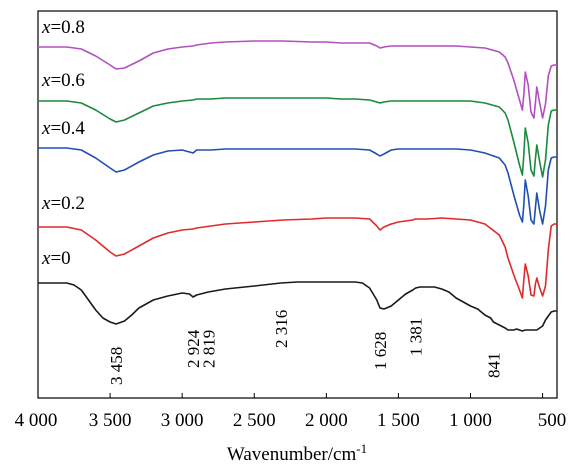 Image resolution: width=573 pixels, height=476 pixels. Describe the element at coordinates (110, 420) in the screenshot. I see `x-tick-label: 3 500` at that location.